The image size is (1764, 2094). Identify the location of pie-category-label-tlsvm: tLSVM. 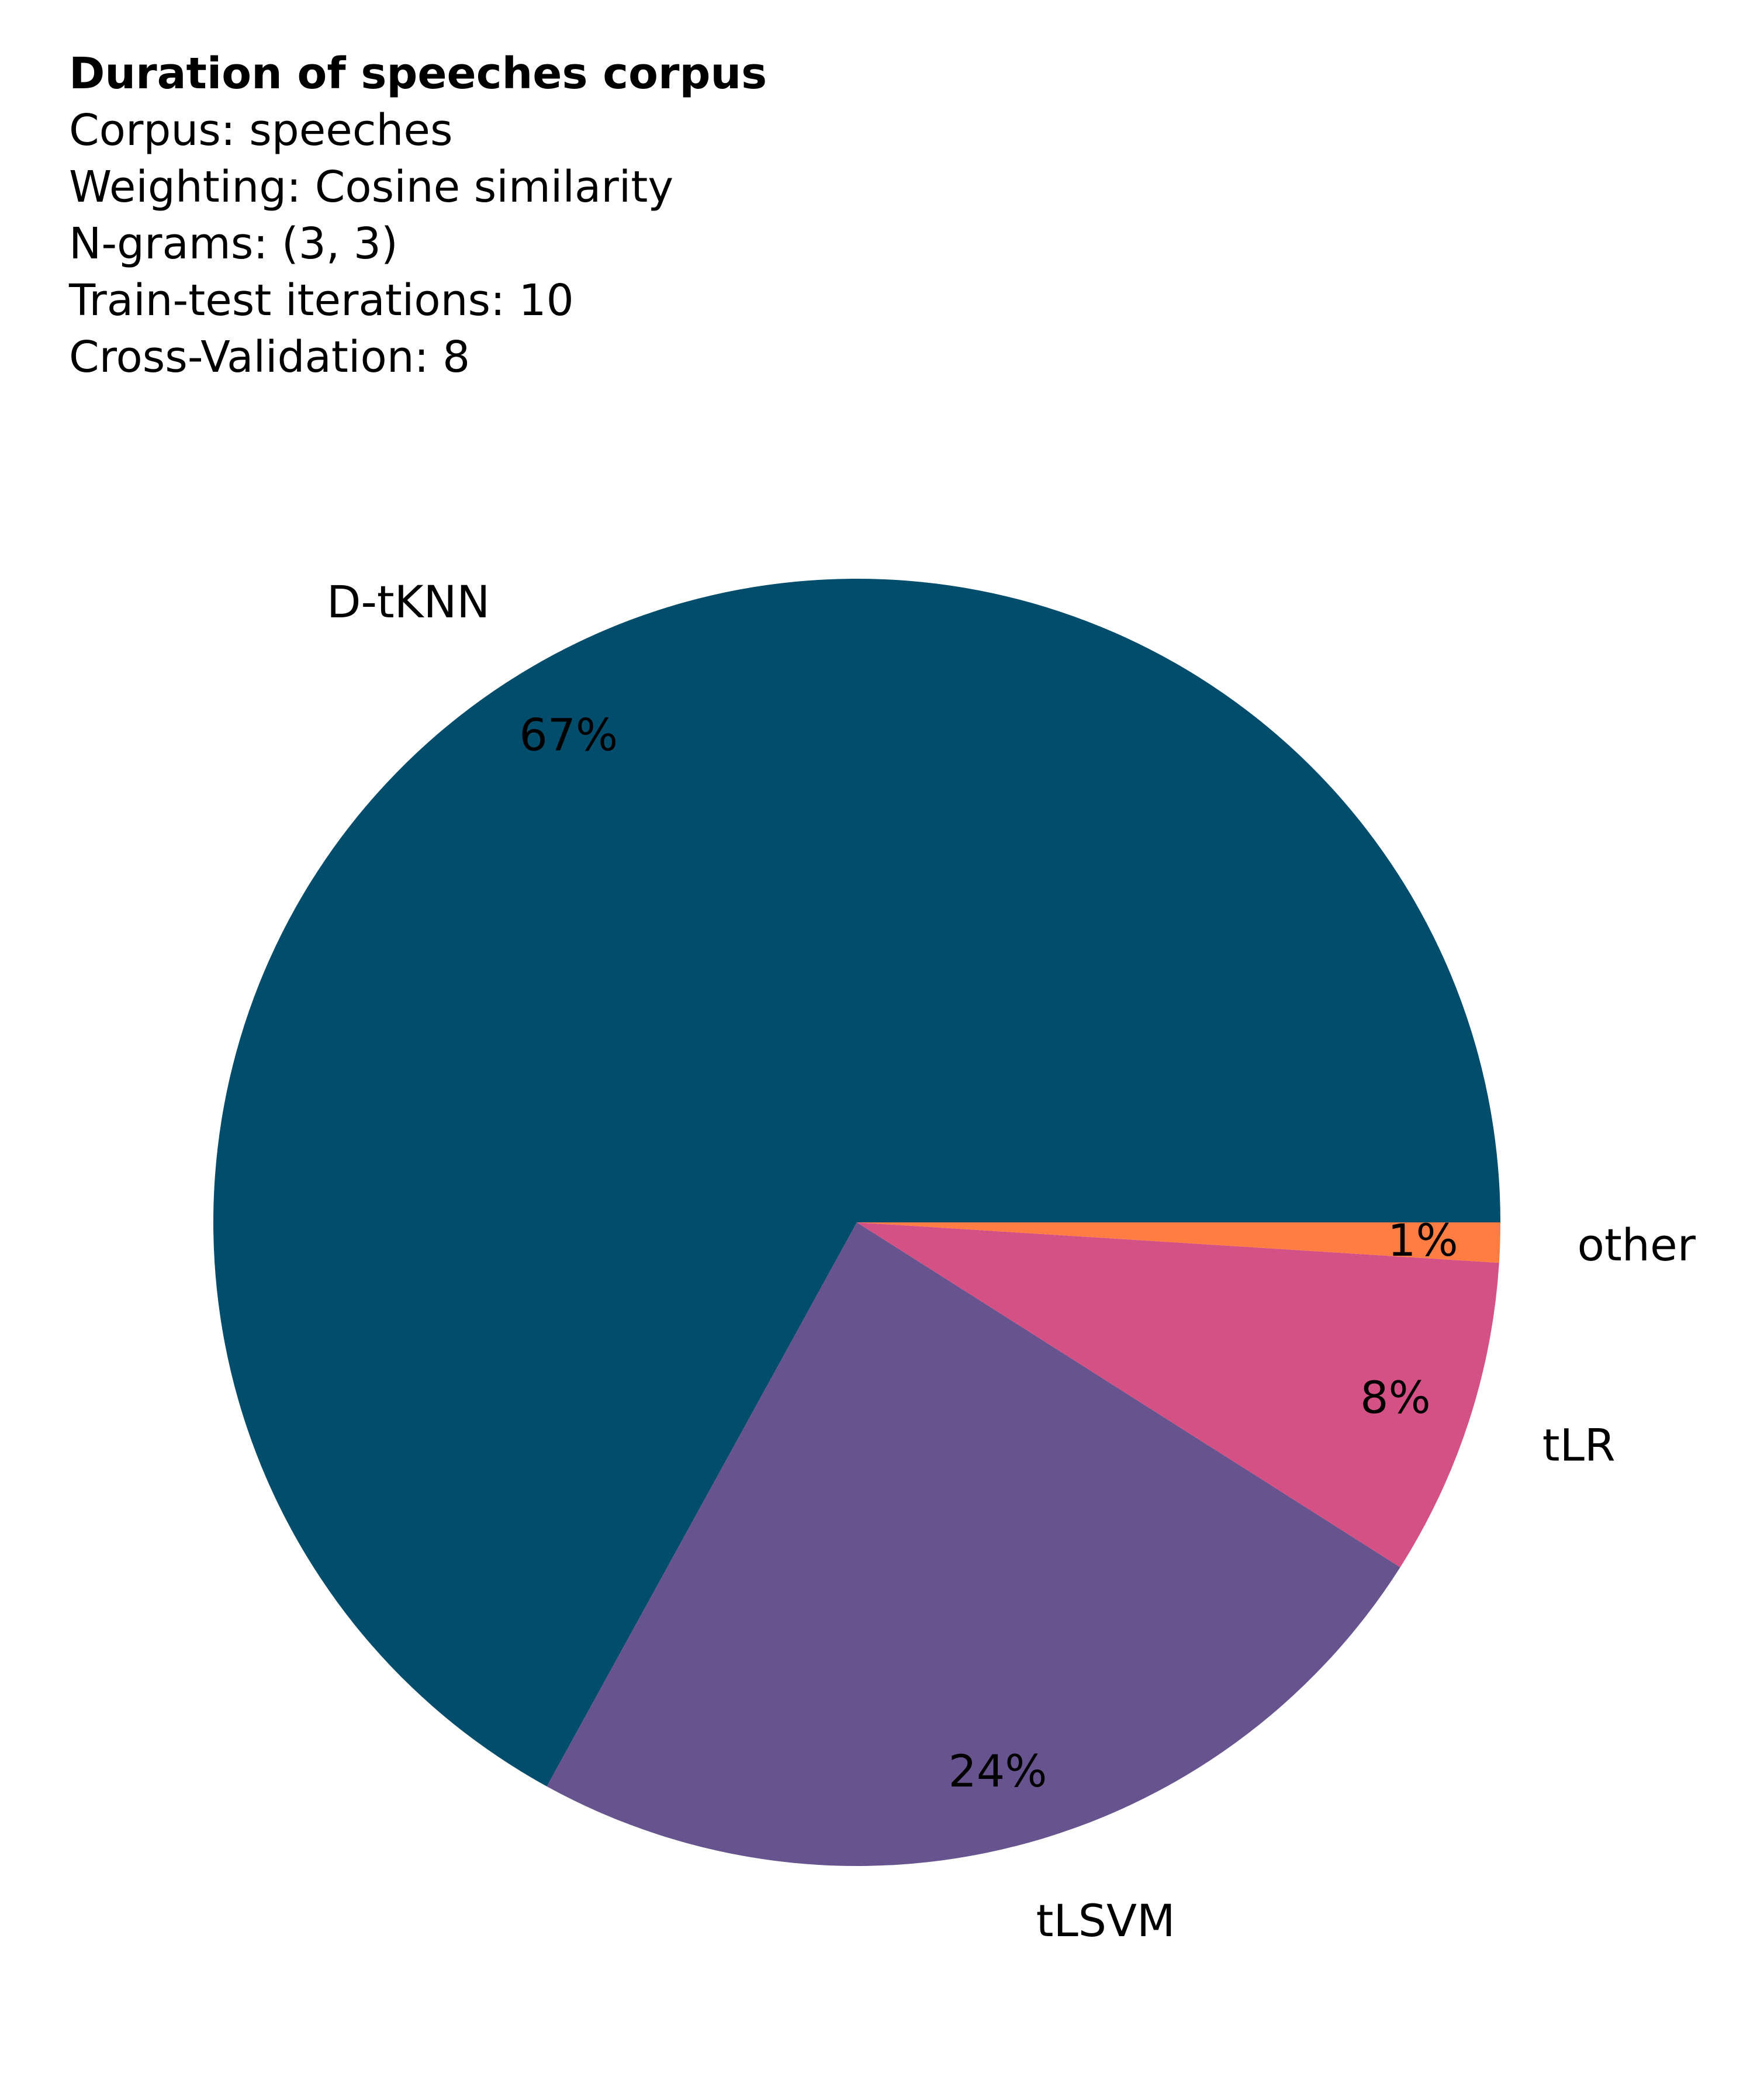
(1105, 1921).